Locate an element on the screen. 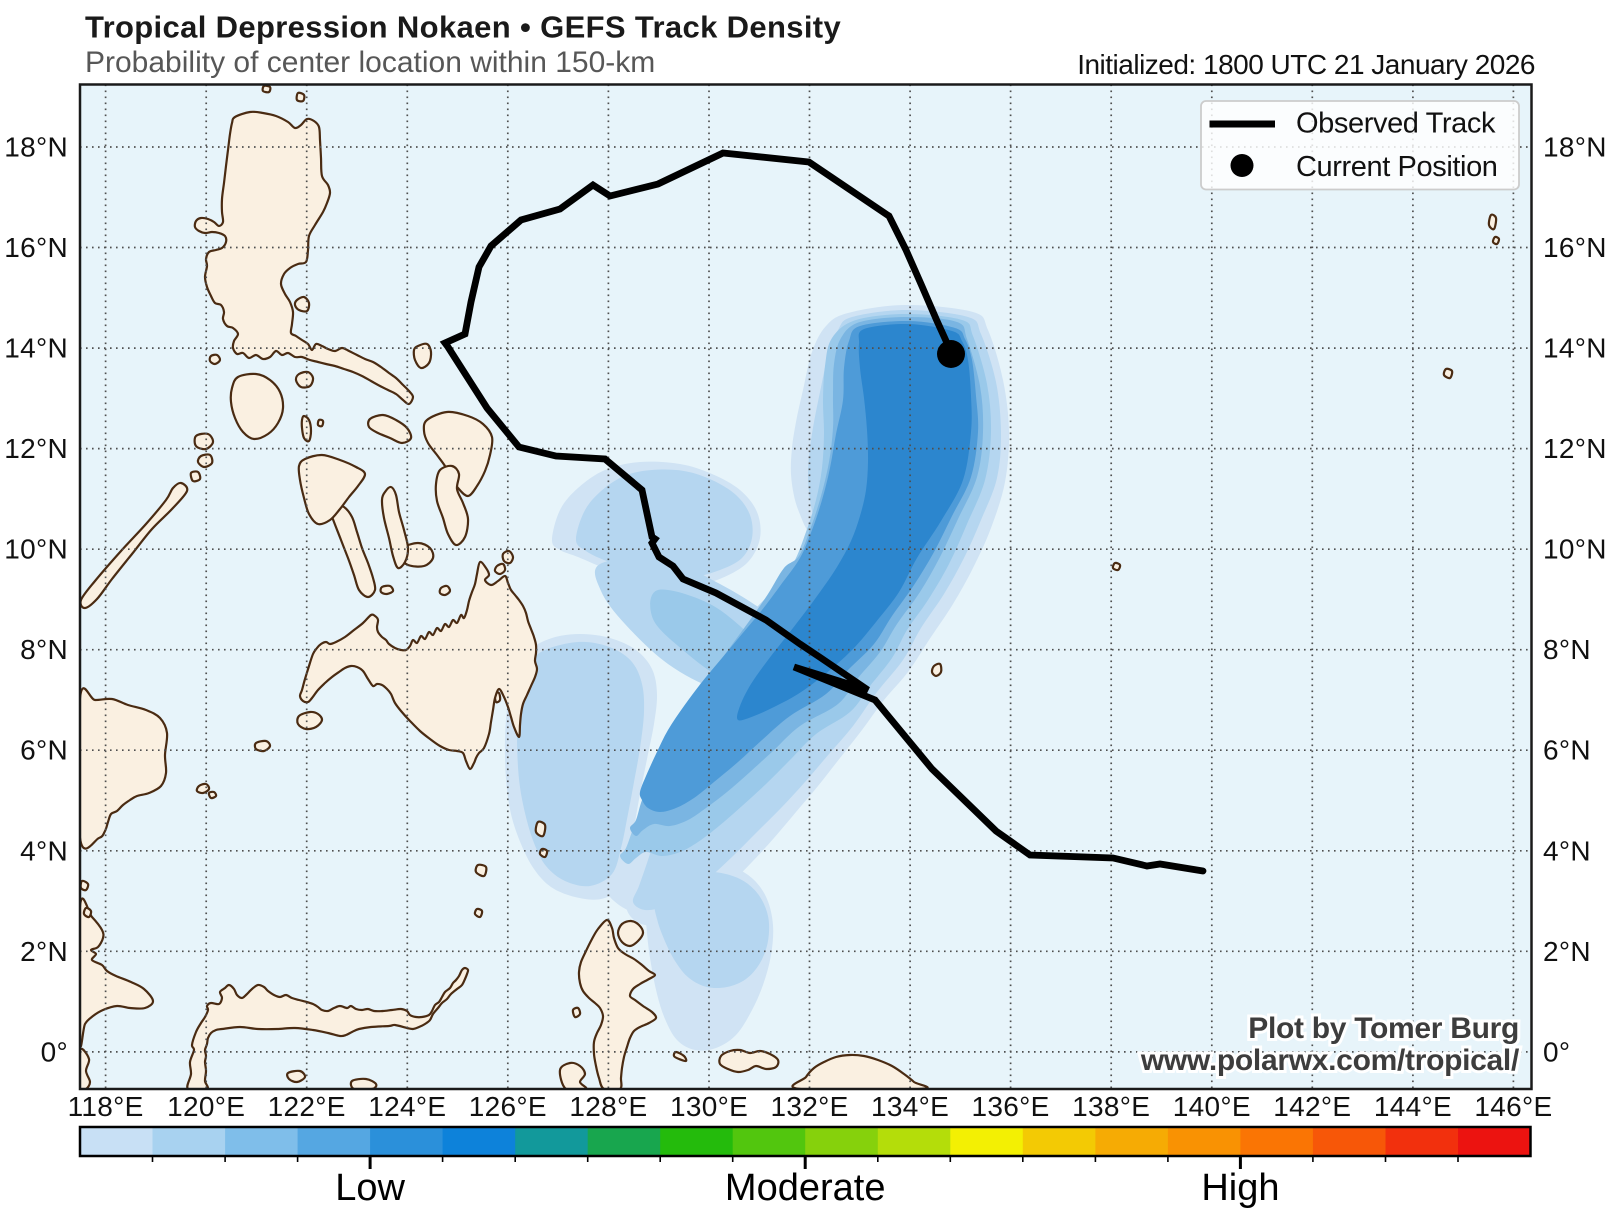 This screenshot has height=1220, width=1613. svg-text:Initialized: 1800 UTC 21 Janua: Initialized: 1800 UTC 21 January 2026 is located at coordinates (1306, 64).